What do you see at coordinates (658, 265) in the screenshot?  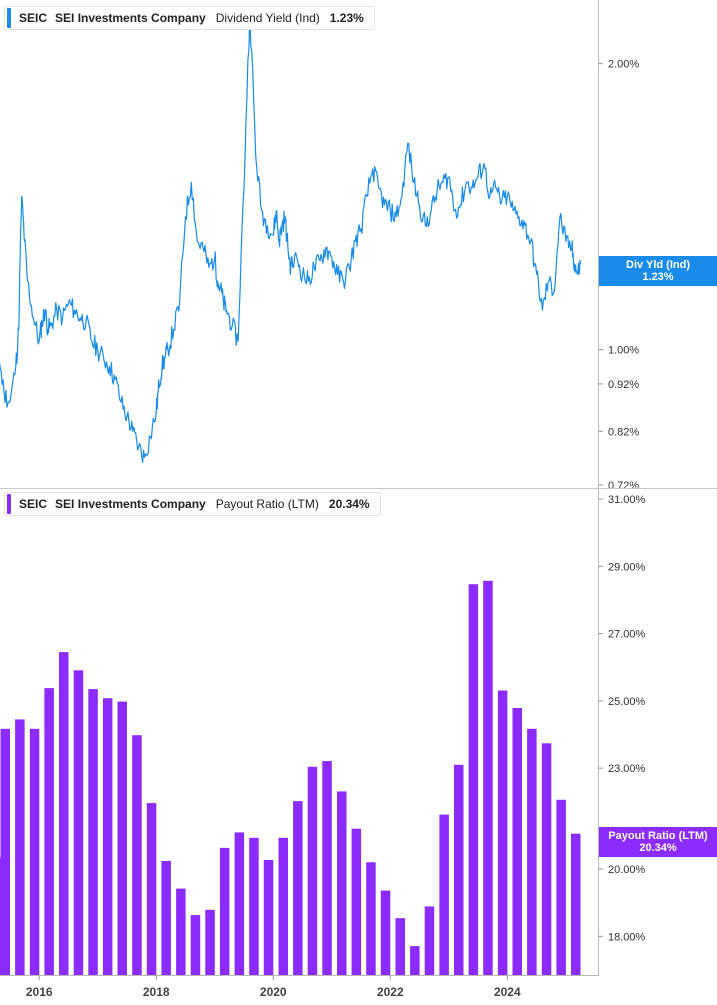 I see `tag-label: Div Yld (Ind)` at bounding box center [658, 265].